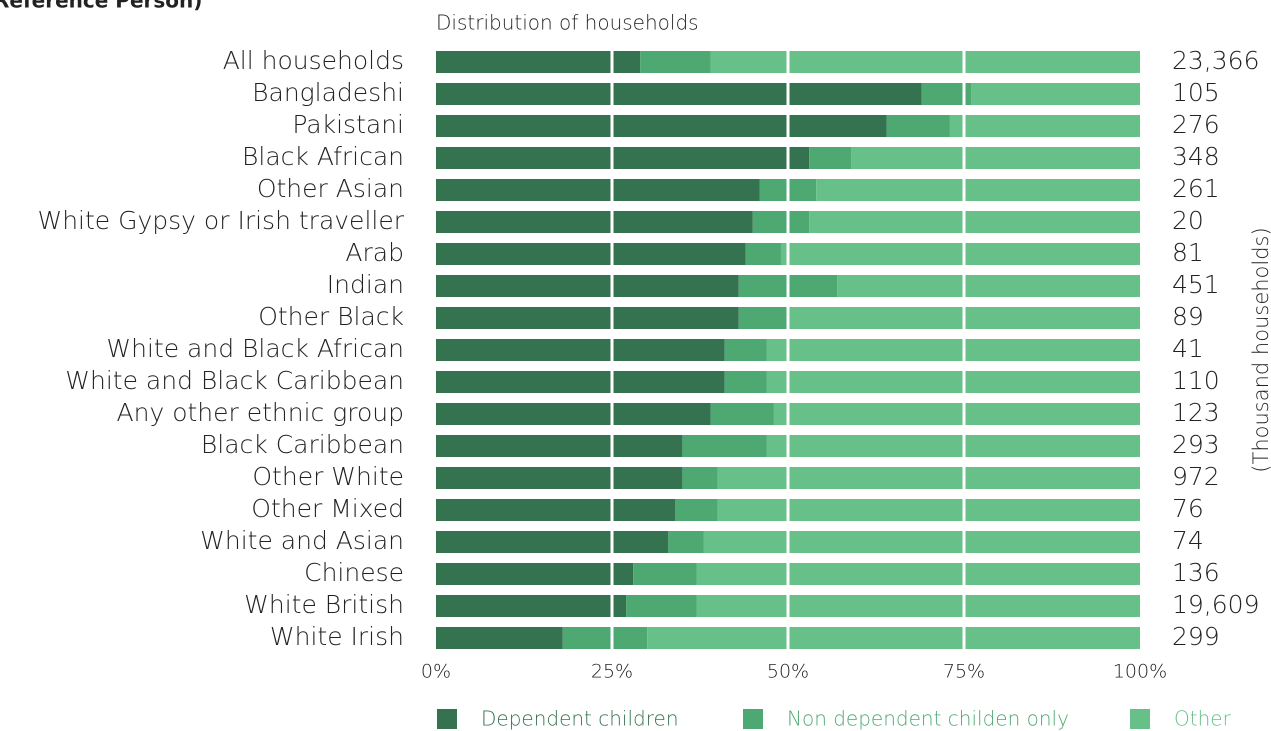 Image resolution: width=1271 pixels, height=731 pixels. I want to click on legend-label: Other, so click(1203, 719).